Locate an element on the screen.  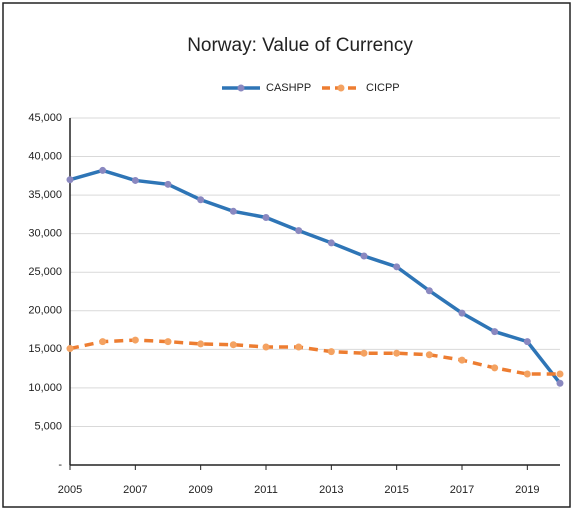
x-tick-label: 2013 is located at coordinates (331, 490).